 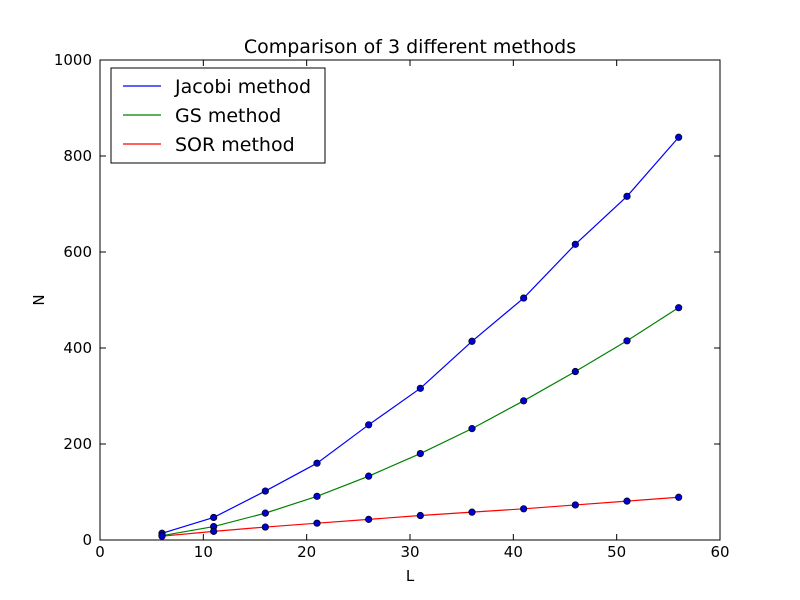 I want to click on y-tick-label: 1000, so click(x=73, y=60).